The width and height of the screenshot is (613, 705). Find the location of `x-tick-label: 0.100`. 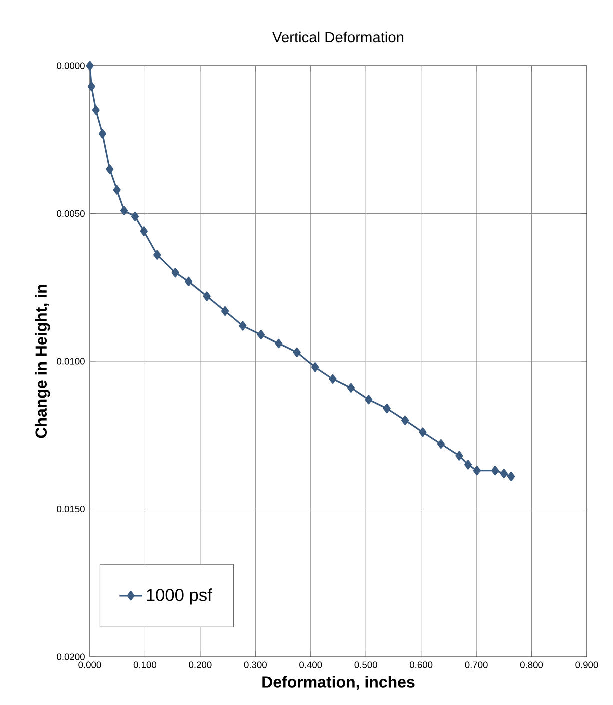

x-tick-label: 0.100 is located at coordinates (145, 665).